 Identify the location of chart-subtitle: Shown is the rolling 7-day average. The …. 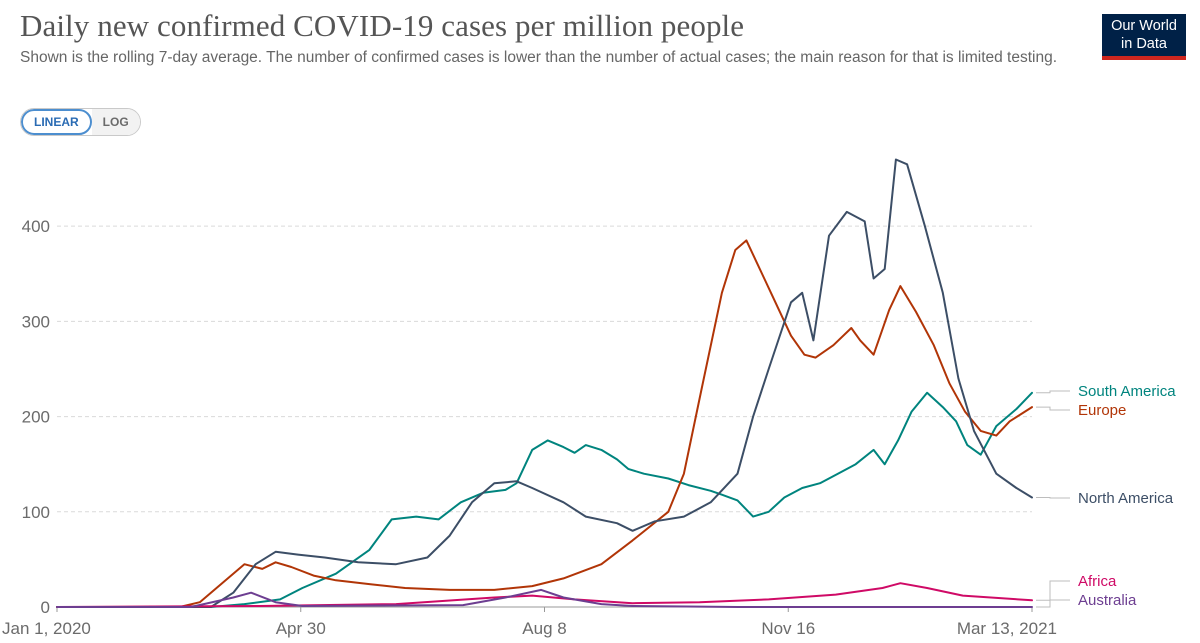
(539, 57).